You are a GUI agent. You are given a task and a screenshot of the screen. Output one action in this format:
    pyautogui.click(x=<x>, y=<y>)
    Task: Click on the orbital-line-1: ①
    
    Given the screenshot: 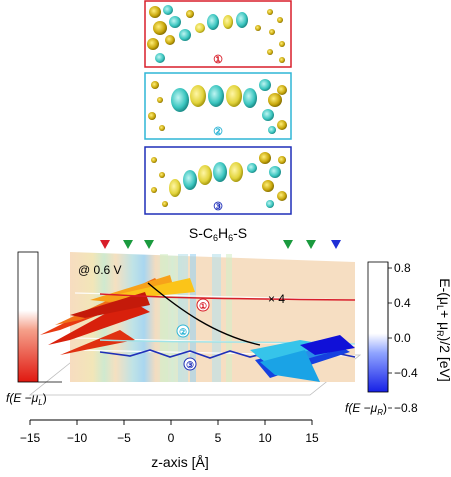 What is the action you would take?
    pyautogui.click(x=227, y=302)
    